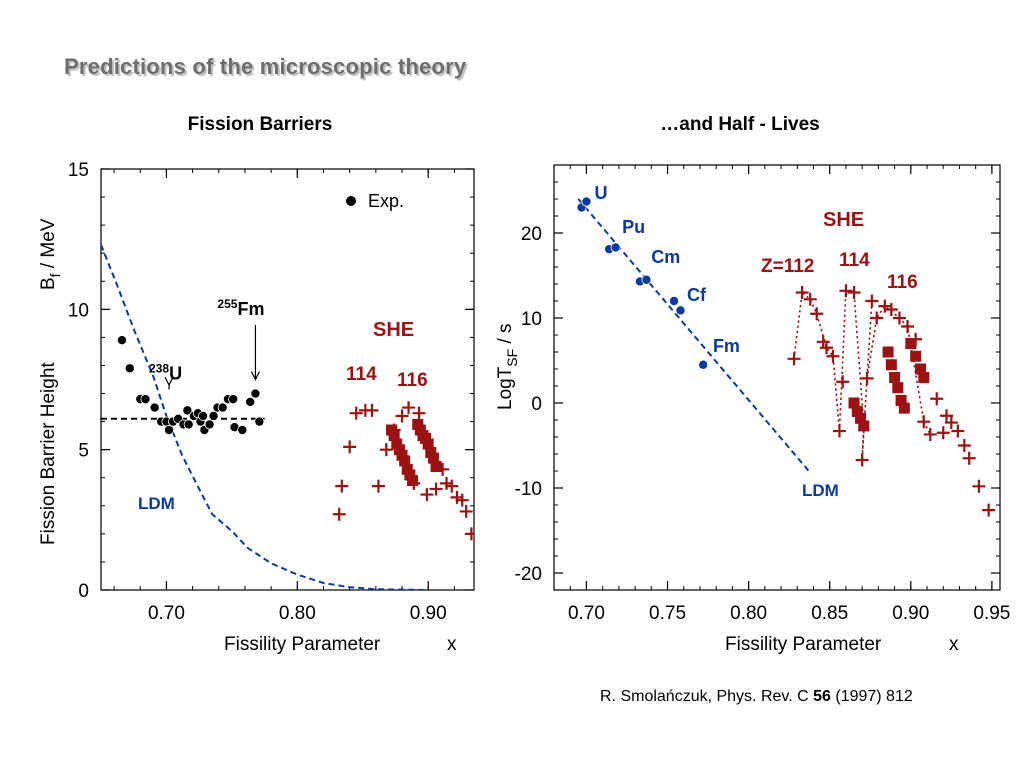 The width and height of the screenshot is (1024, 768). Describe the element at coordinates (822, 696) in the screenshot. I see `citation-volume: 56` at that location.